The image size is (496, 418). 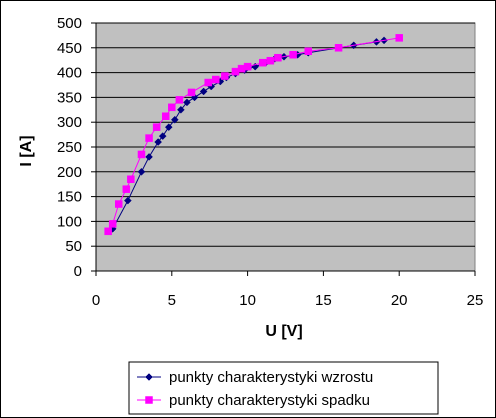 What do you see at coordinates (271, 377) in the screenshot?
I see `legend-wzrostu-label: punkty charakterystyki wzrostu` at bounding box center [271, 377].